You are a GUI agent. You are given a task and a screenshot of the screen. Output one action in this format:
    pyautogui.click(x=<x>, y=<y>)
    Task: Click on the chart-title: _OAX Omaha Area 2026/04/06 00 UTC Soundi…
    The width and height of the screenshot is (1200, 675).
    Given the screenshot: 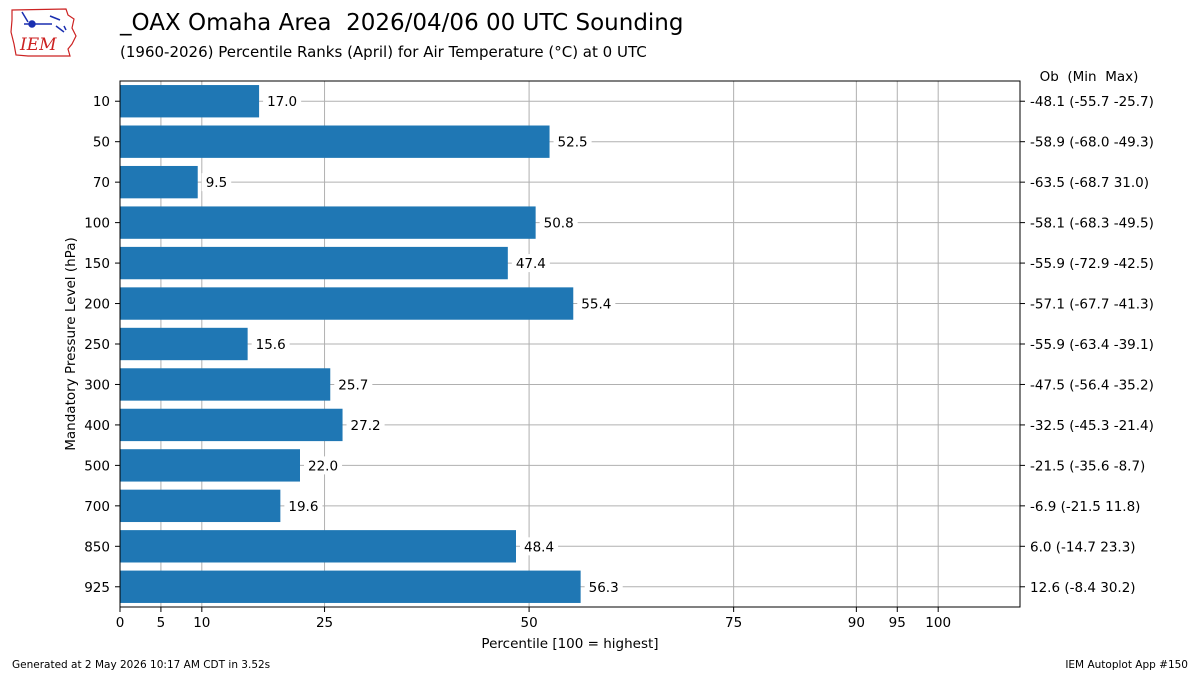 What is the action you would take?
    pyautogui.click(x=402, y=23)
    